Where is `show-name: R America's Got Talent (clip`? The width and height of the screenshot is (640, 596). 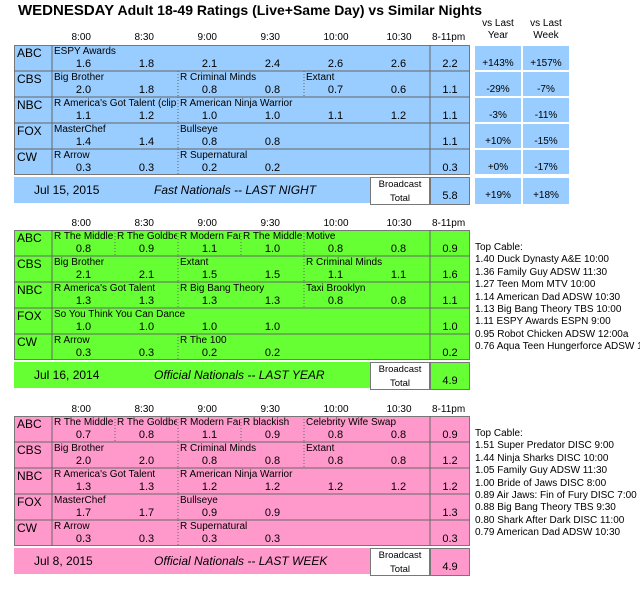 show-name: R America's Got Talent (clip is located at coordinates (115, 103).